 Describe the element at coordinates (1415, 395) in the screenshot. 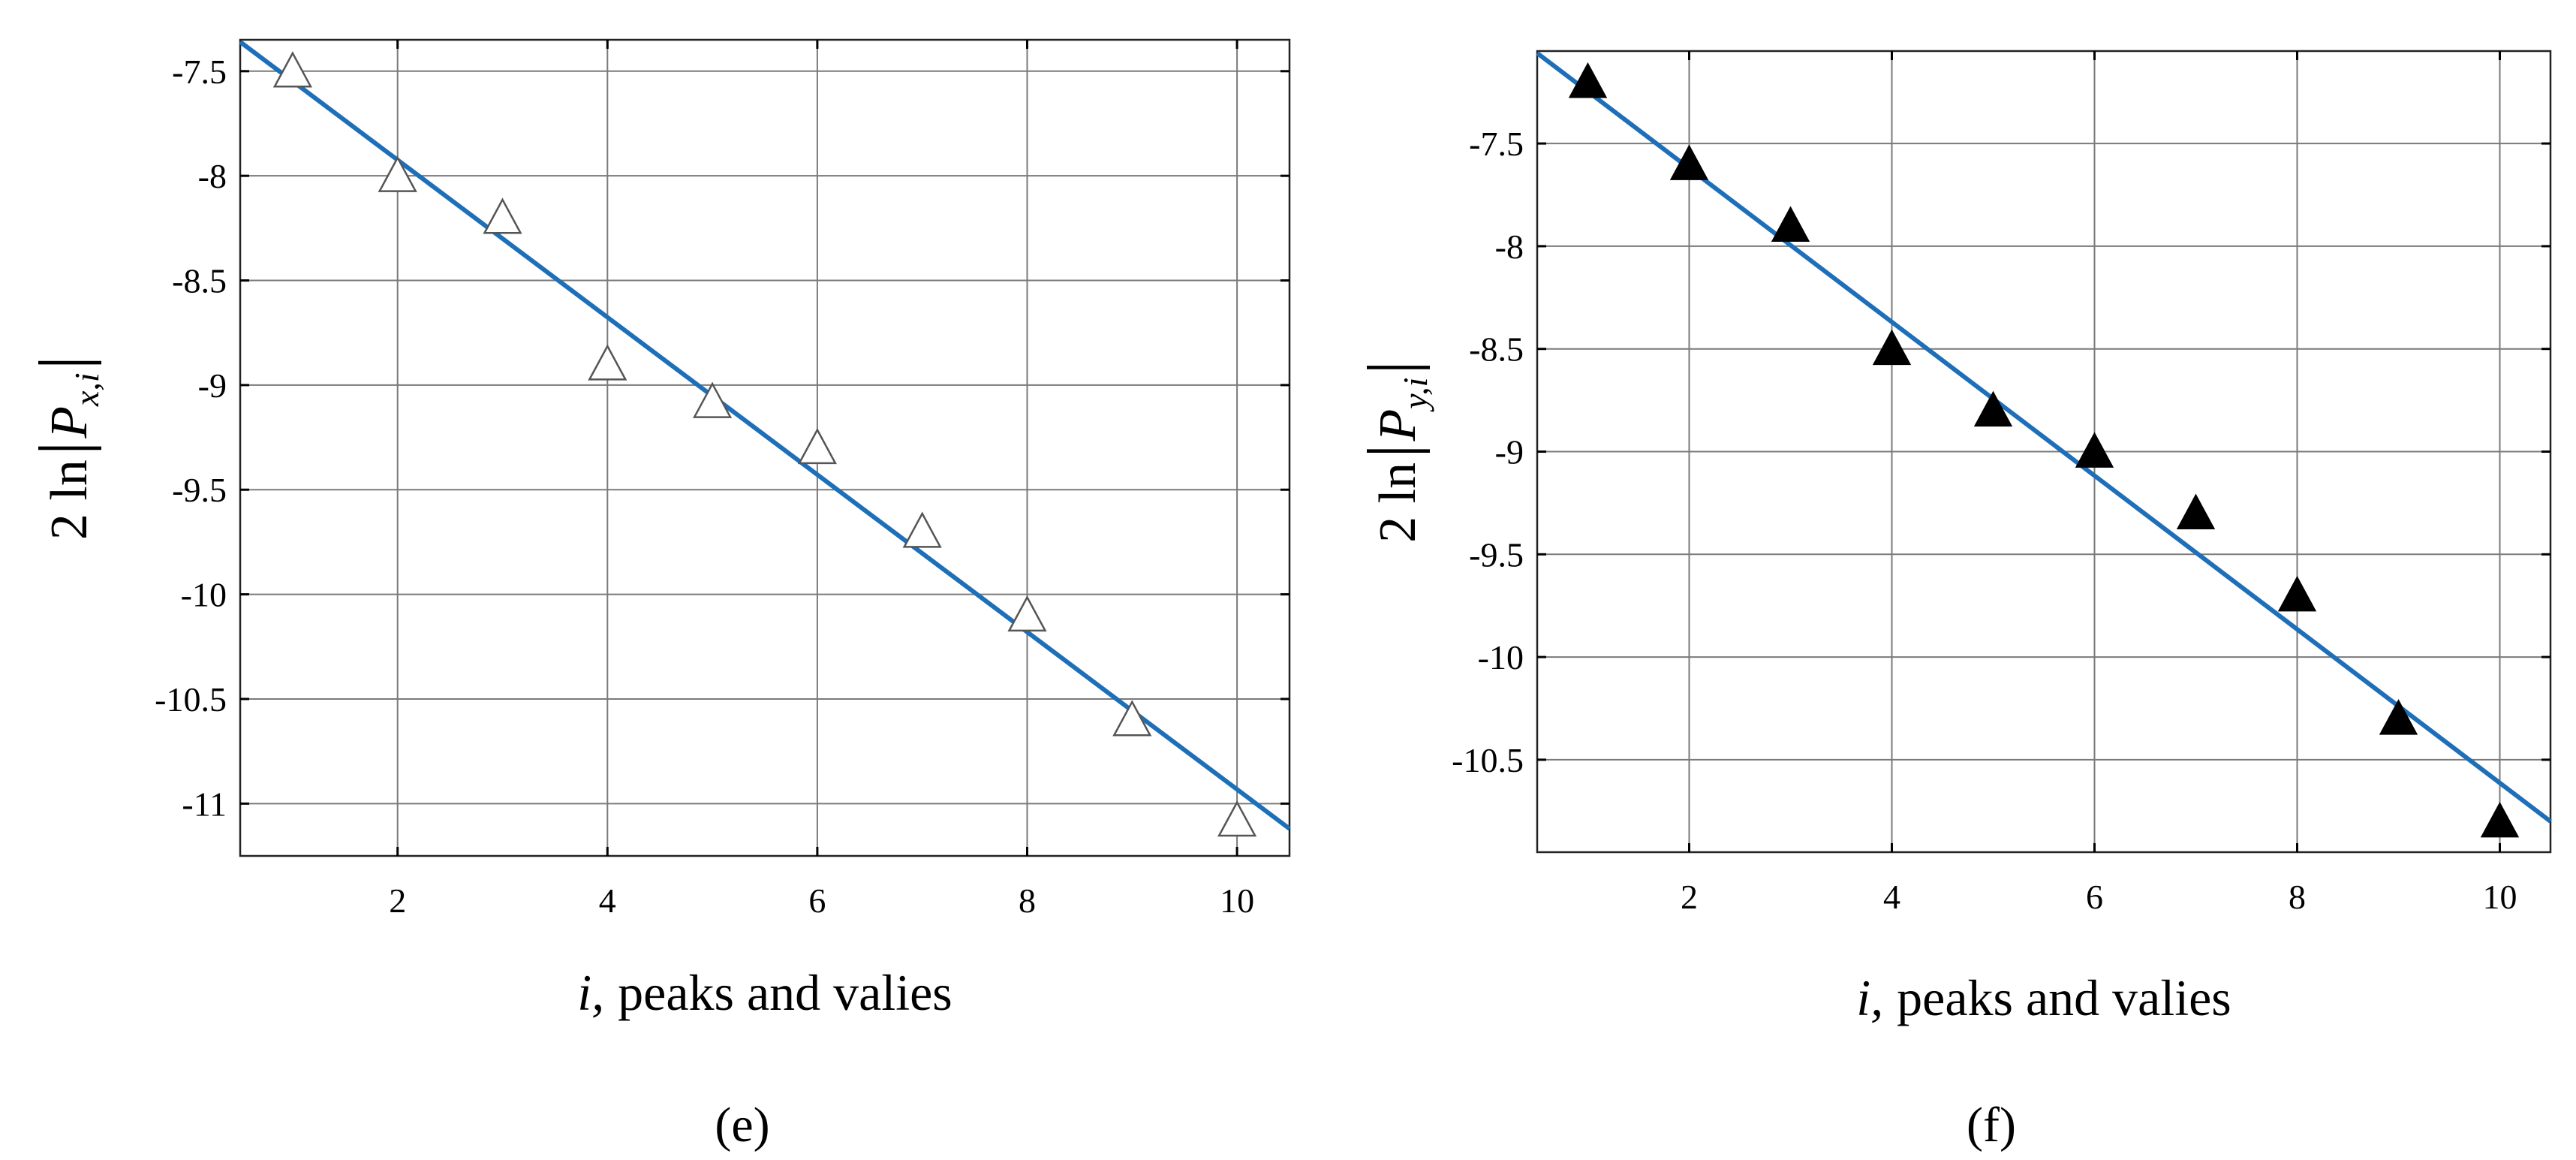

I see `y-axis-label-subscript: y,i` at that location.